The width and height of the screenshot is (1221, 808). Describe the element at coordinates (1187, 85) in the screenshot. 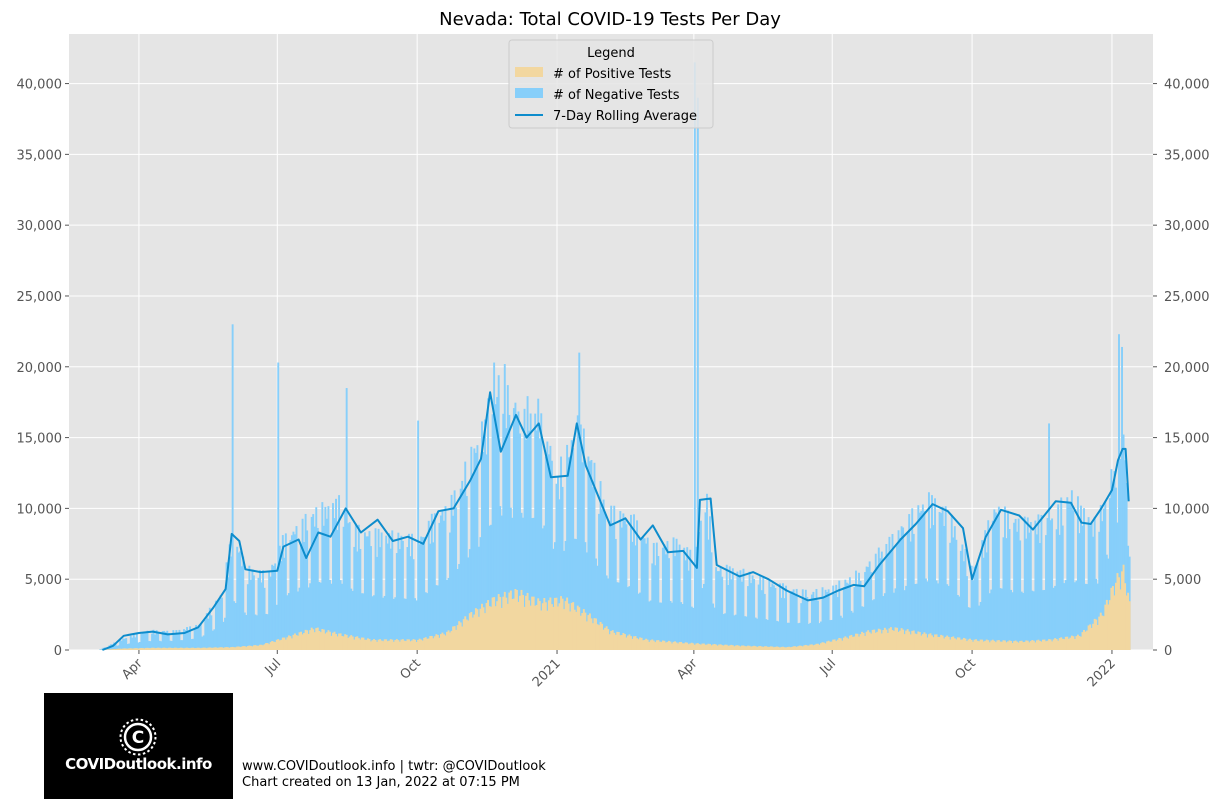

I see `y-tick-label-right: 40,000` at that location.